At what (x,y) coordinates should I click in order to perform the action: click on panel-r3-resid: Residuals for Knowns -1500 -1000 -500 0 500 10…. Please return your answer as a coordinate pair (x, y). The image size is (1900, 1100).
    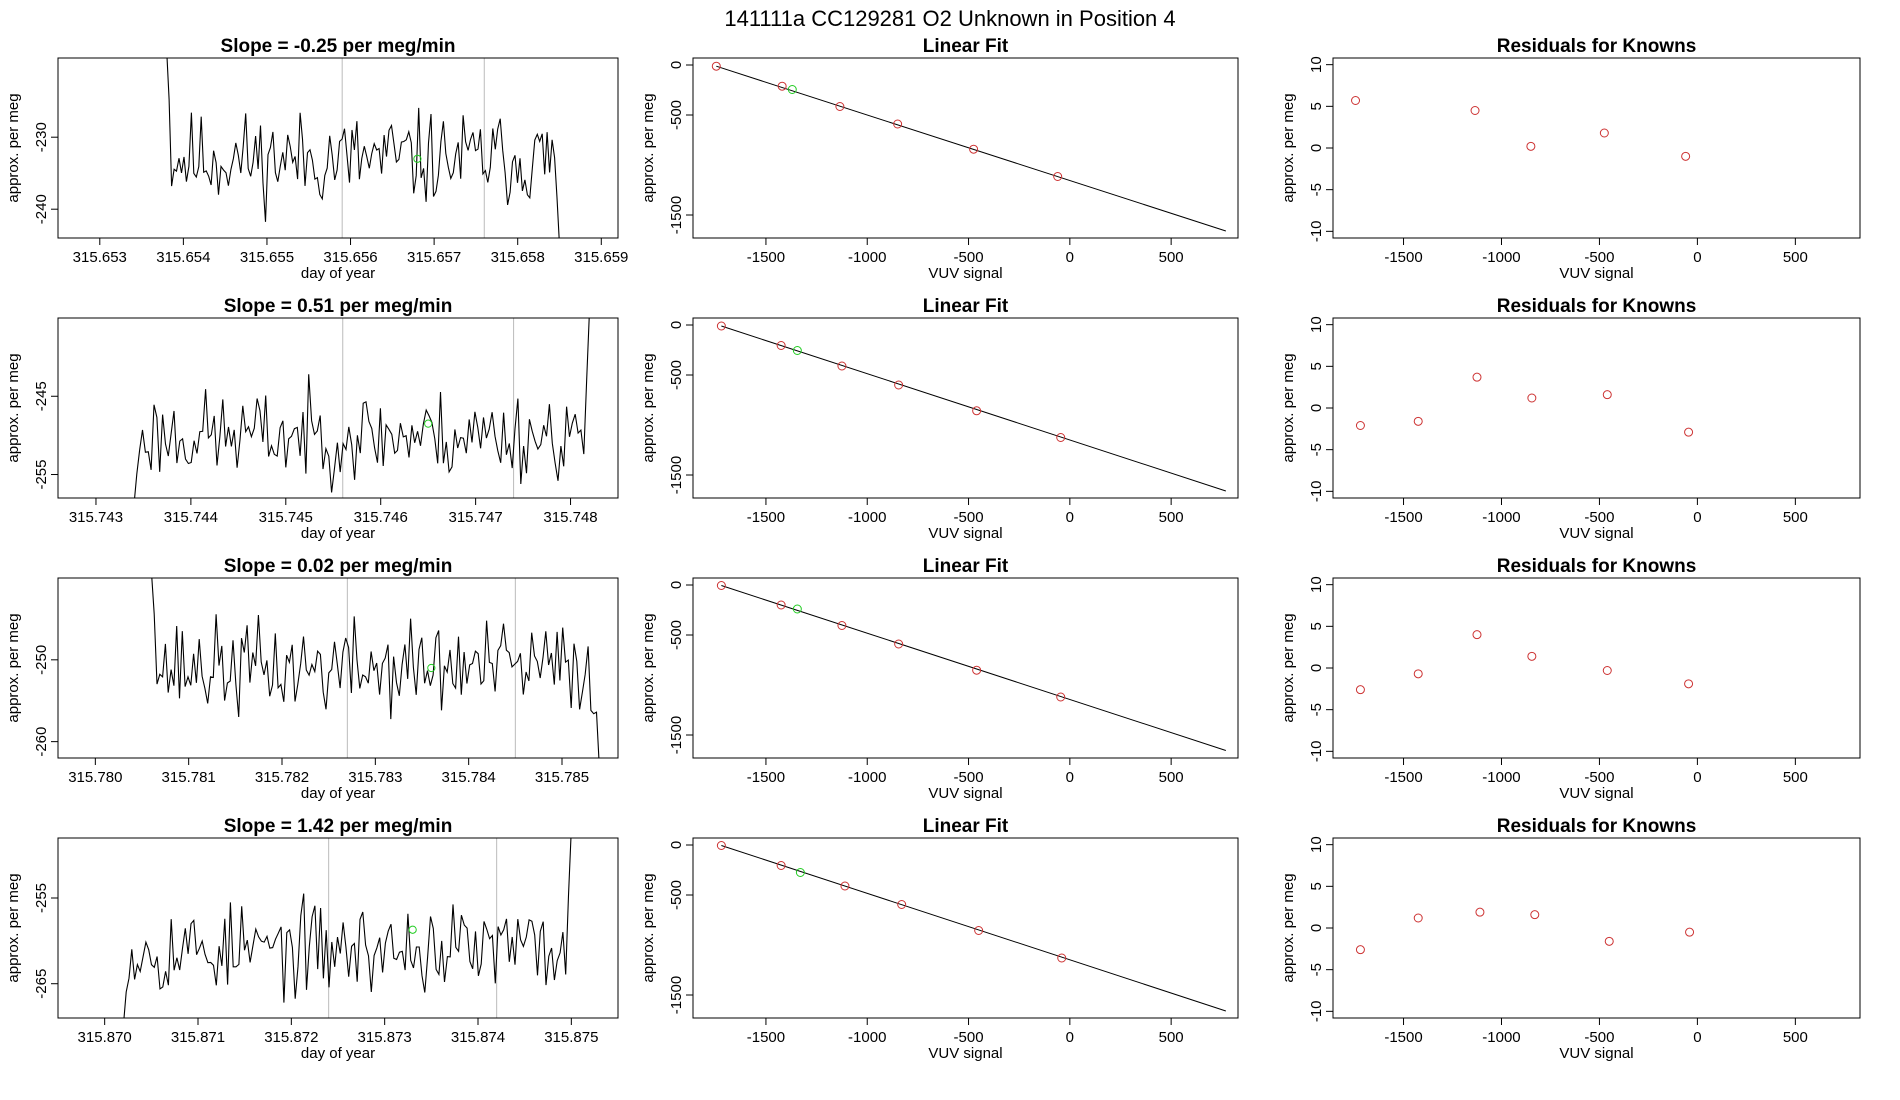
    Looking at the image, I should click on (1570, 939).